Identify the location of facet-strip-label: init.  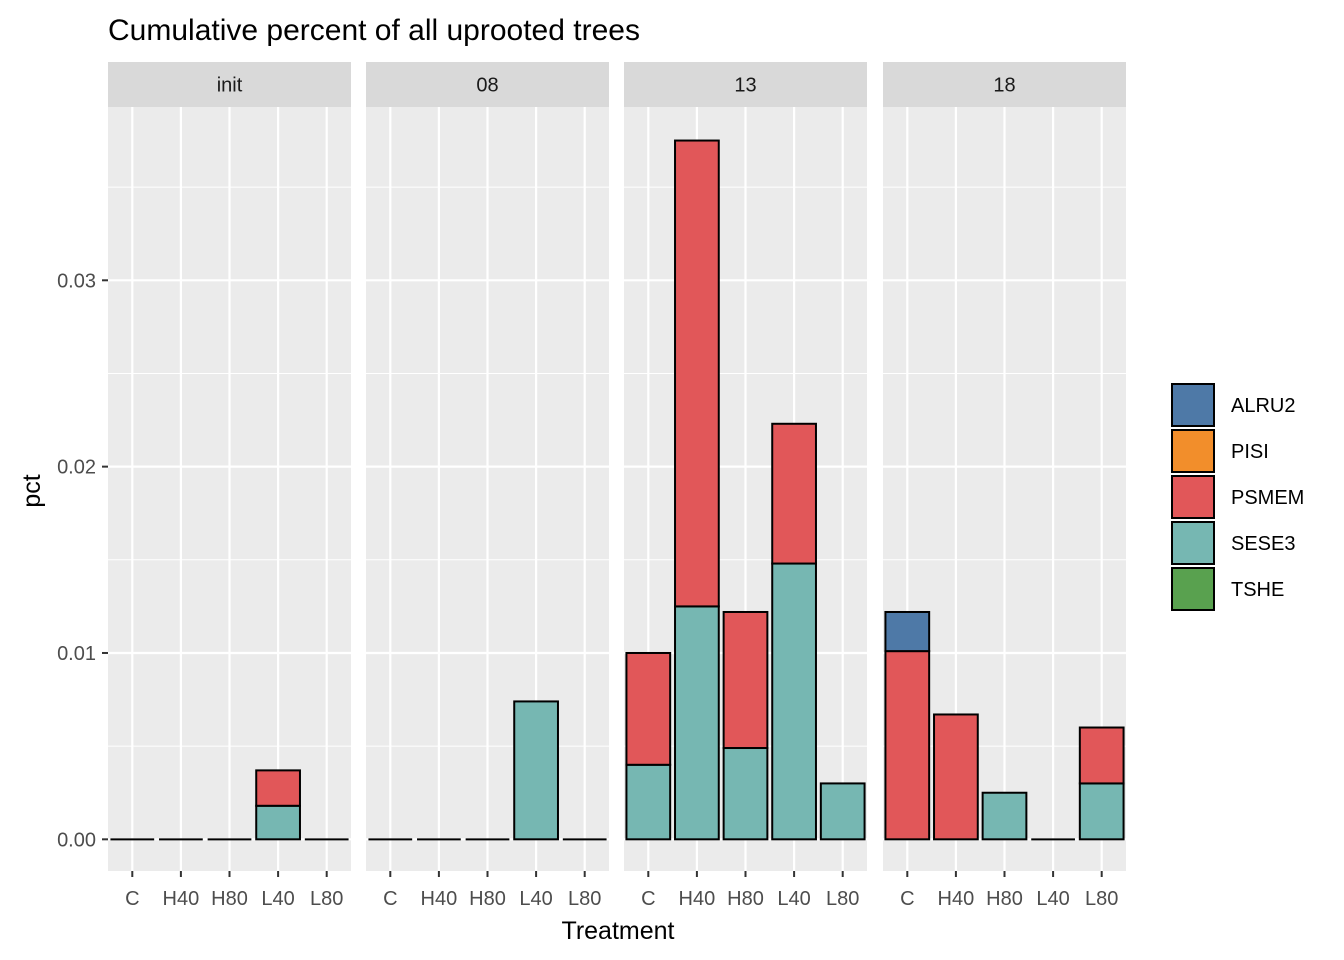
(230, 86).